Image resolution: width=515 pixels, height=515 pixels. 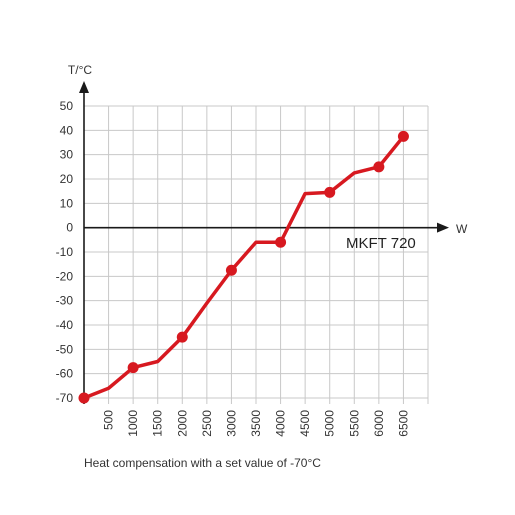 What do you see at coordinates (84, 87) in the screenshot?
I see `y-axis-arrow` at bounding box center [84, 87].